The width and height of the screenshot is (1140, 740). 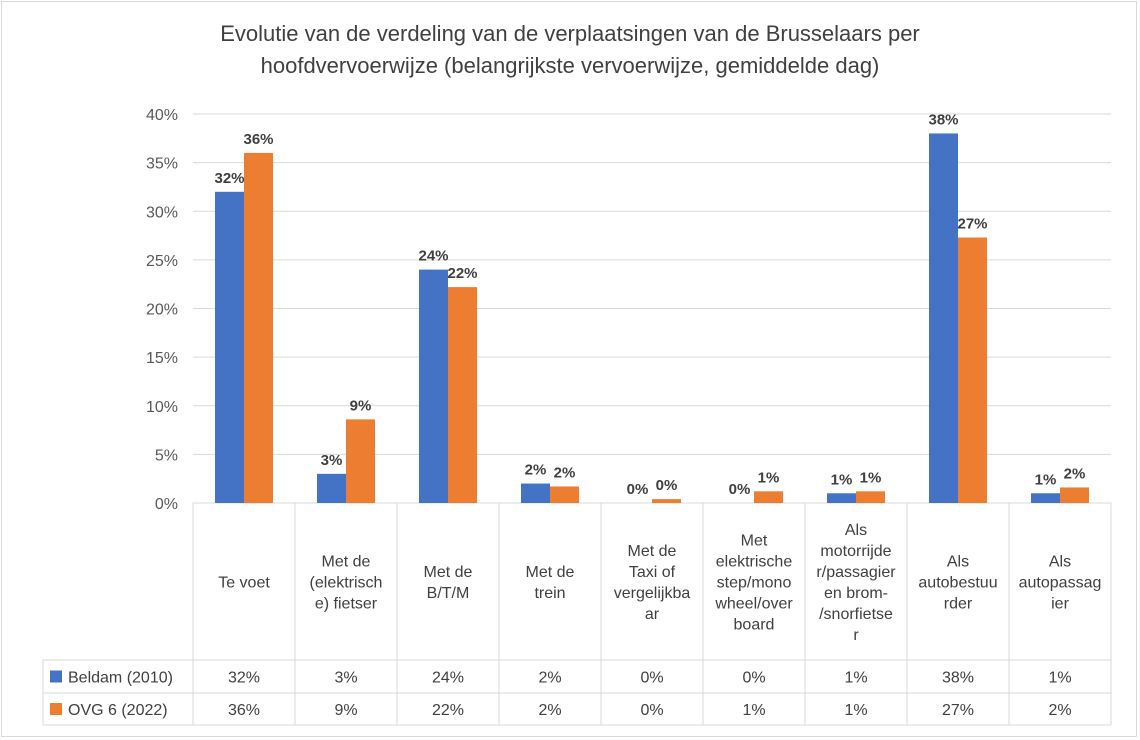 I want to click on category-label: board, so click(x=754, y=625).